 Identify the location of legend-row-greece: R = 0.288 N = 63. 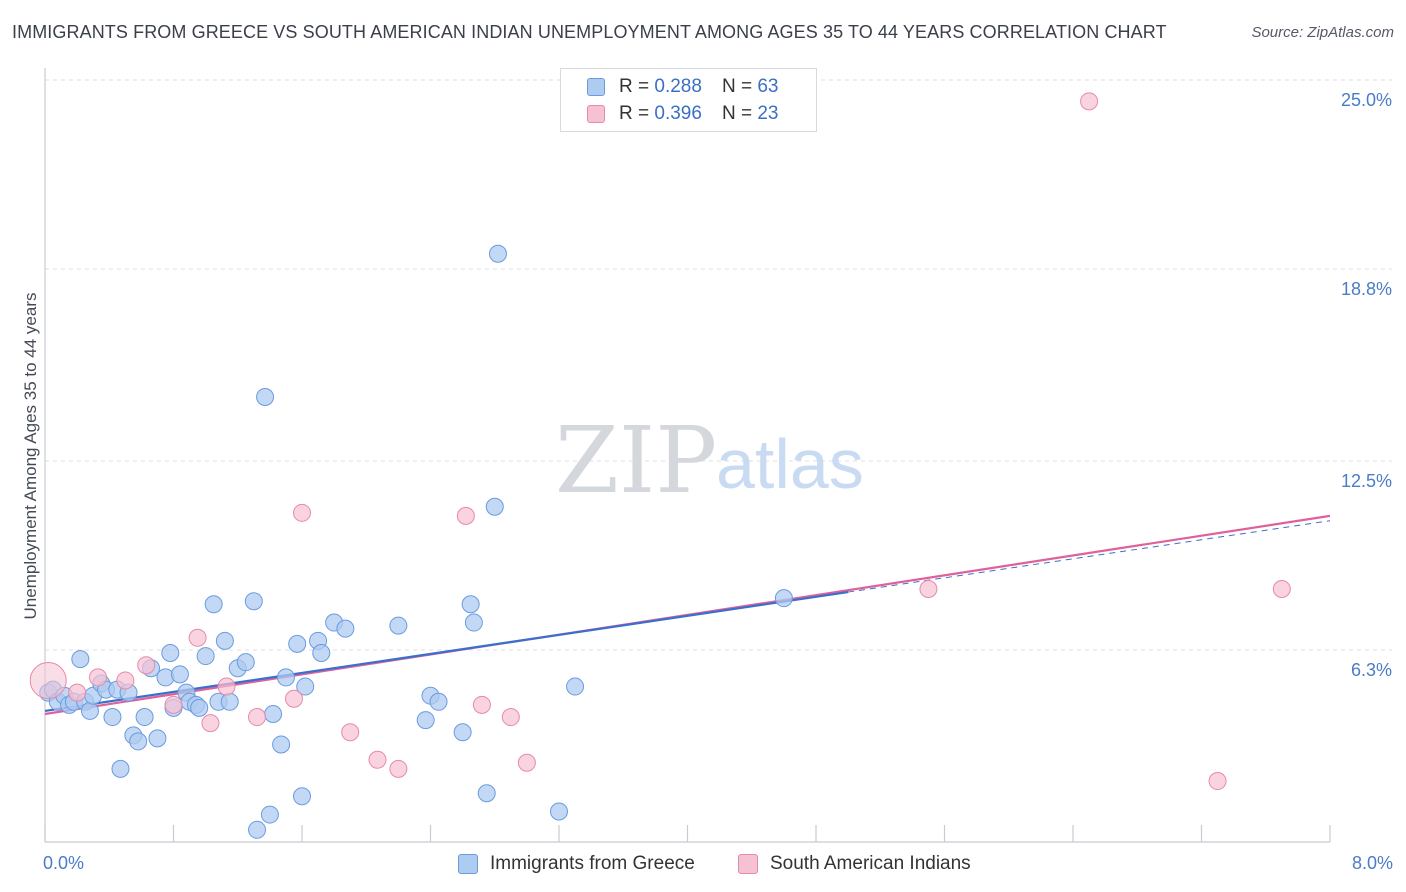
(682, 87).